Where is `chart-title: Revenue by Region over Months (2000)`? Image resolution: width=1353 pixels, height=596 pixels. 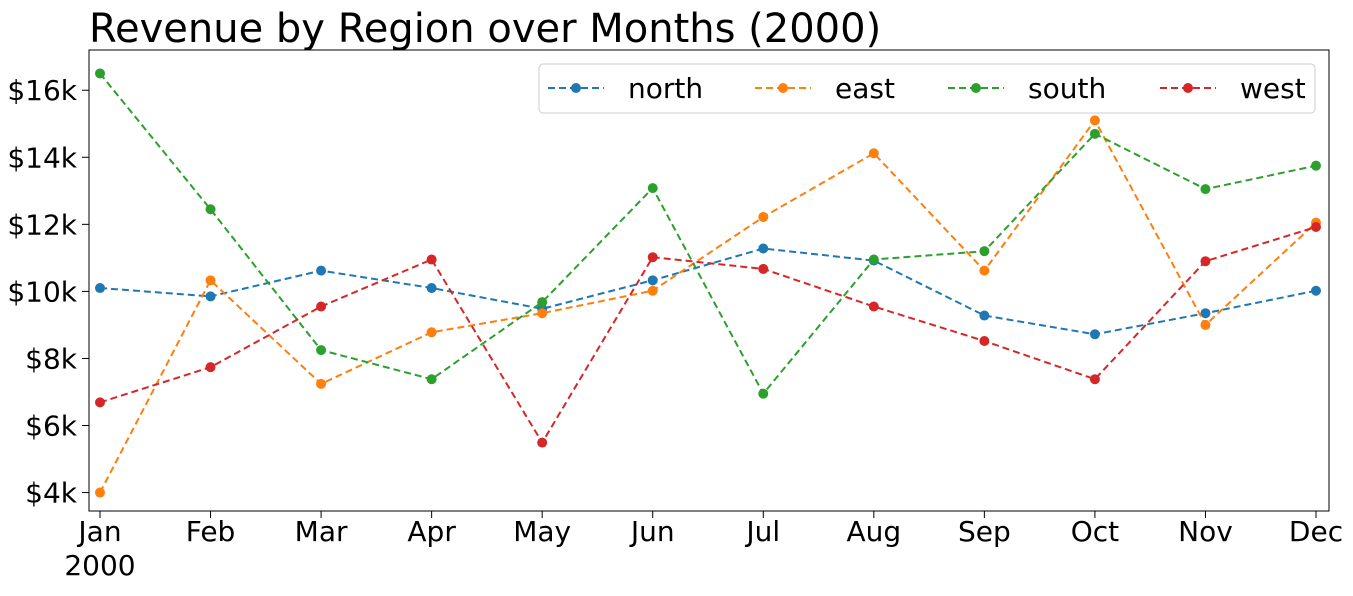
chart-title: Revenue by Region over Months (2000) is located at coordinates (485, 29).